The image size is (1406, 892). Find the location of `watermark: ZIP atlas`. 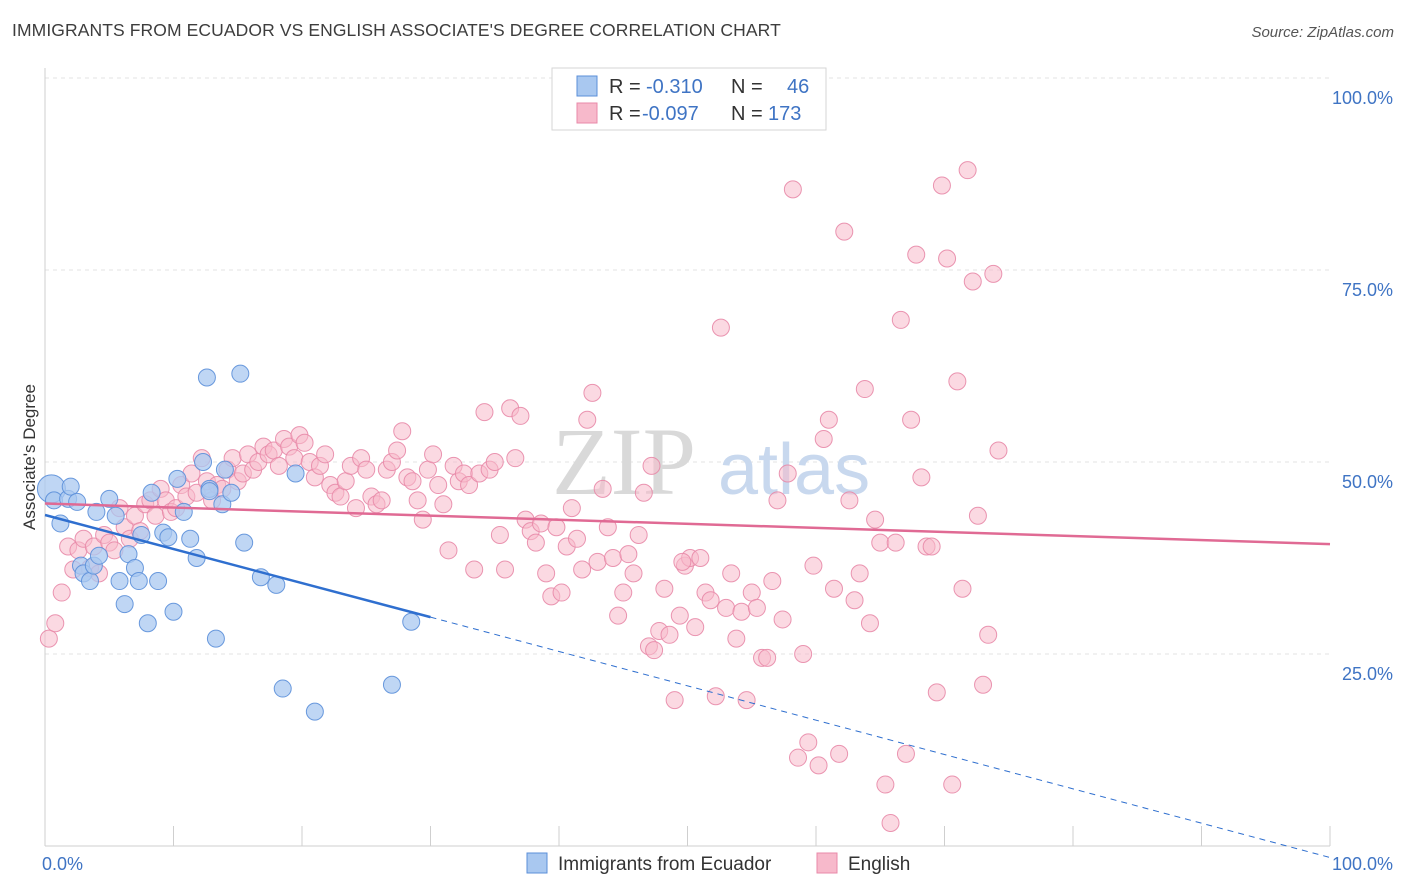

watermark: ZIP atlas is located at coordinates (711, 461).